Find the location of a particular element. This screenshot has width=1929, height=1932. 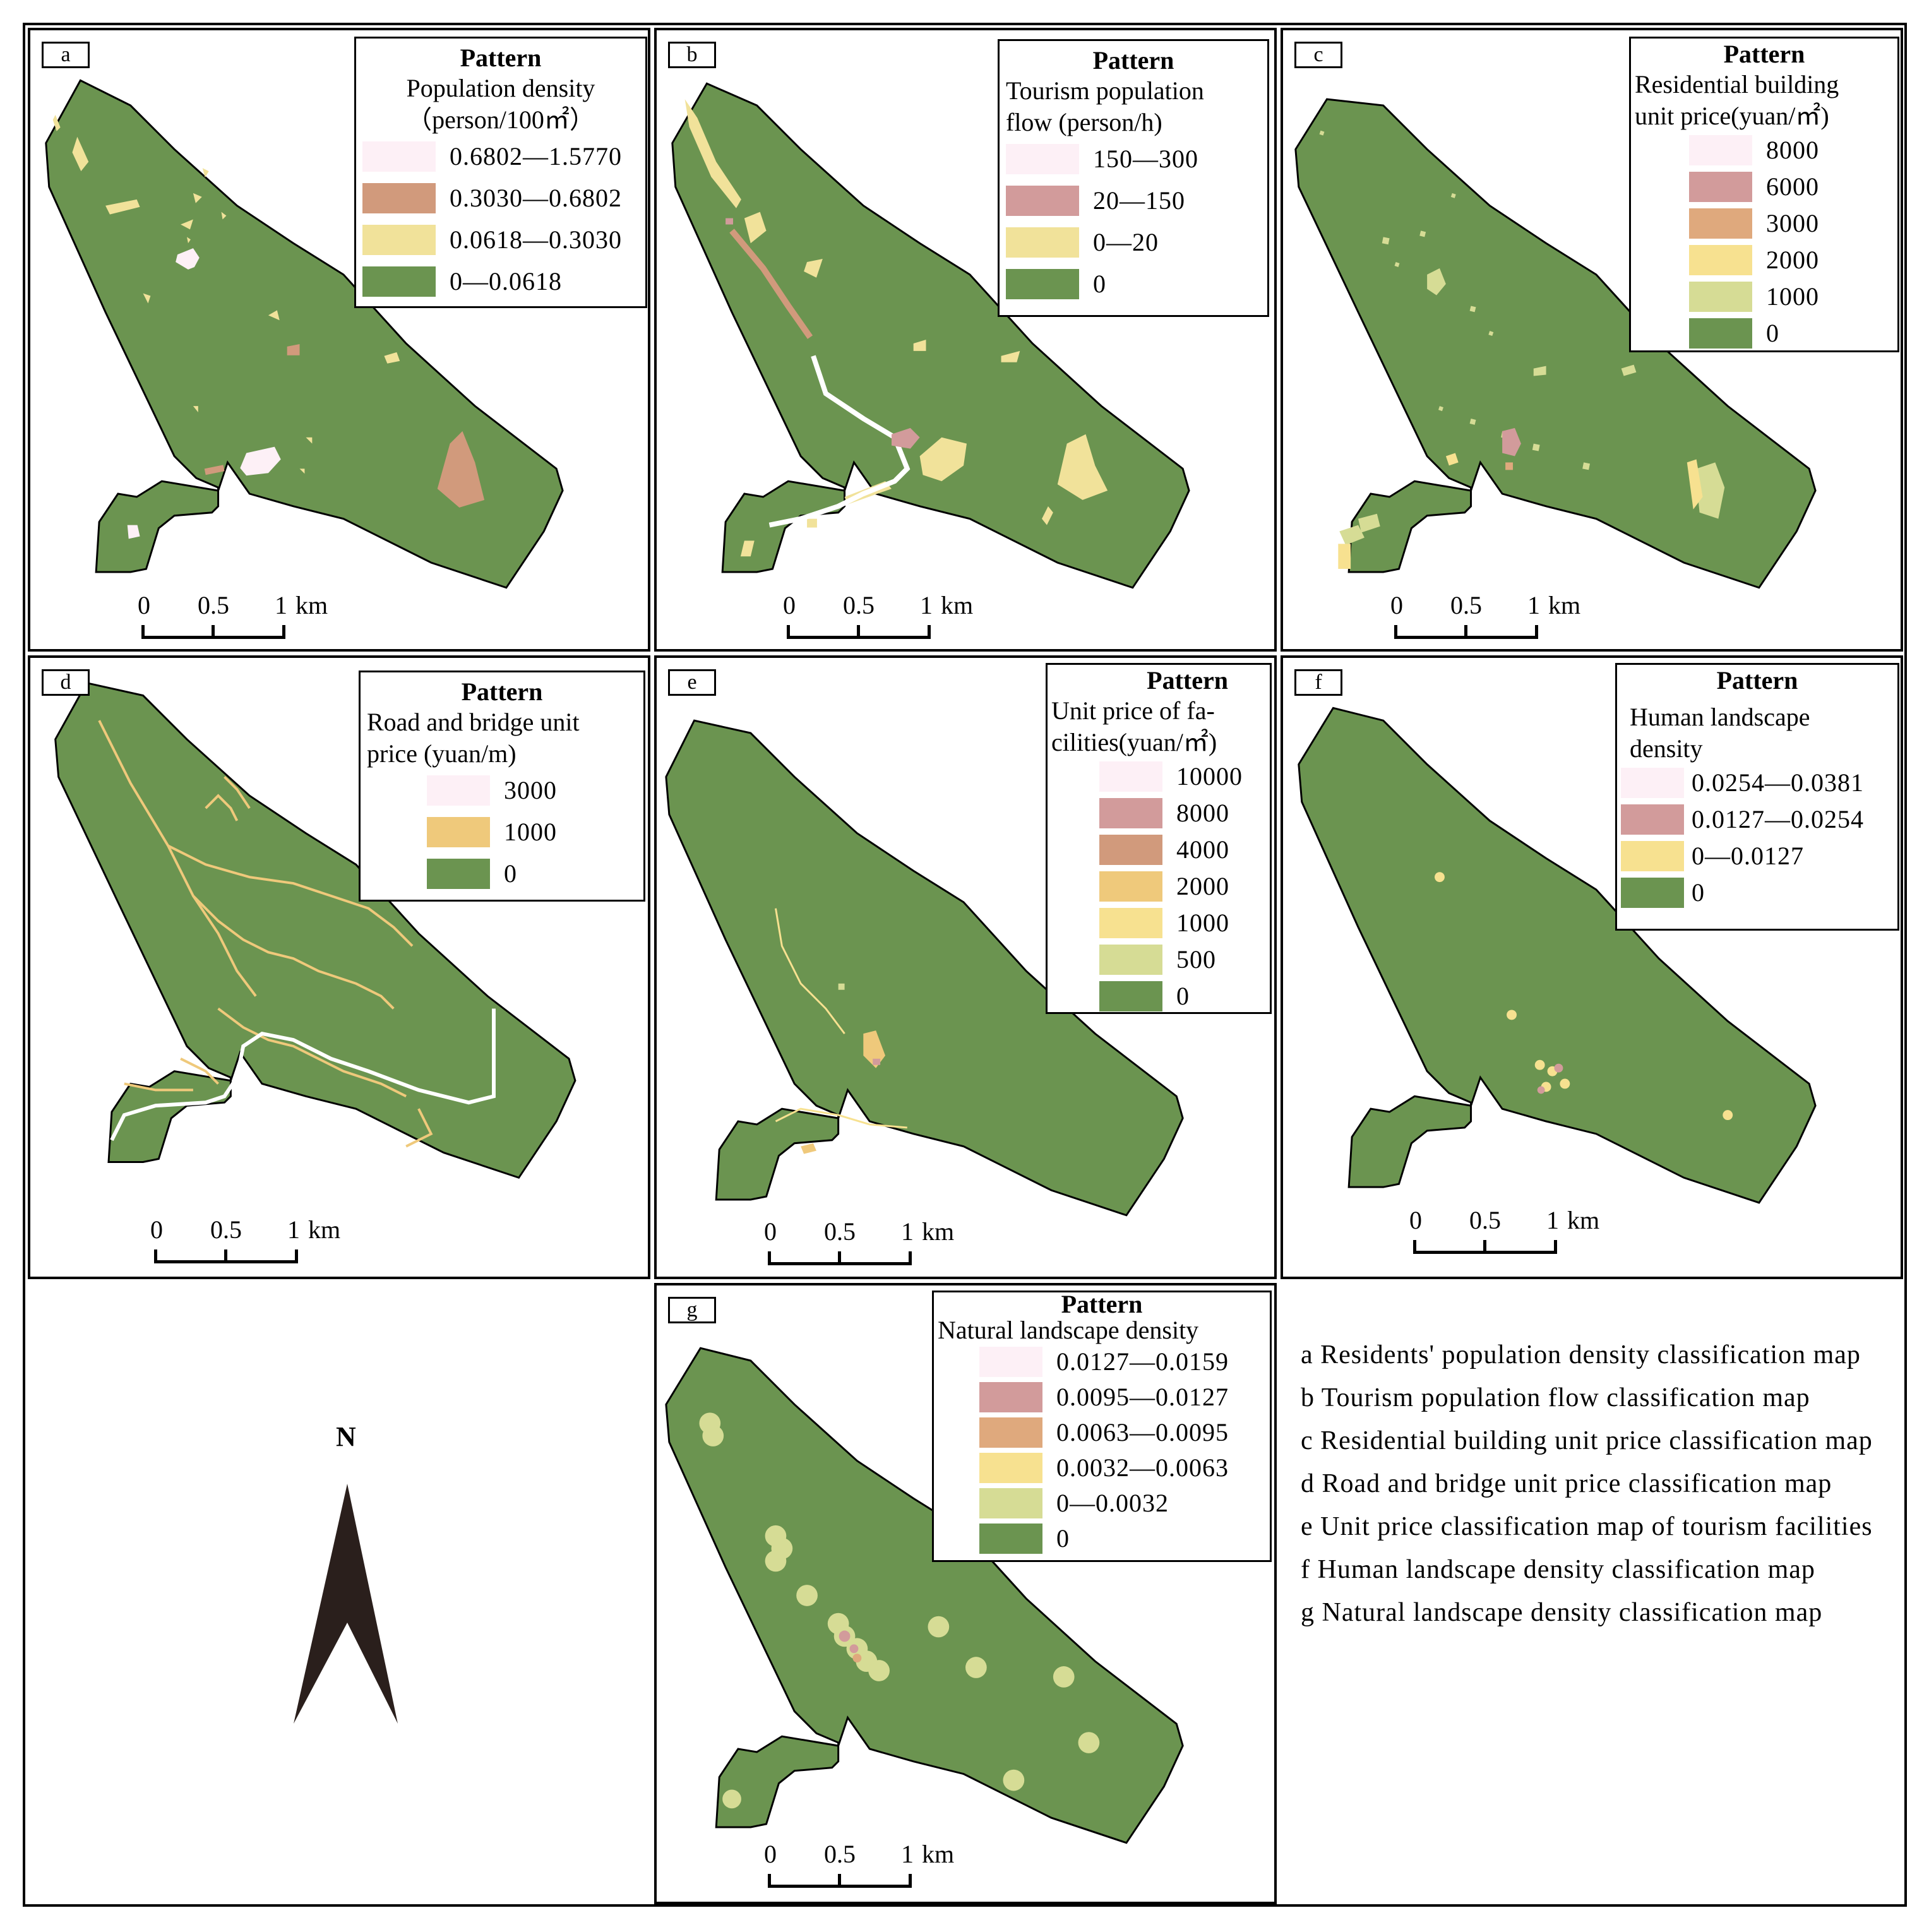

points-rose is located at coordinates (1550, 1078).